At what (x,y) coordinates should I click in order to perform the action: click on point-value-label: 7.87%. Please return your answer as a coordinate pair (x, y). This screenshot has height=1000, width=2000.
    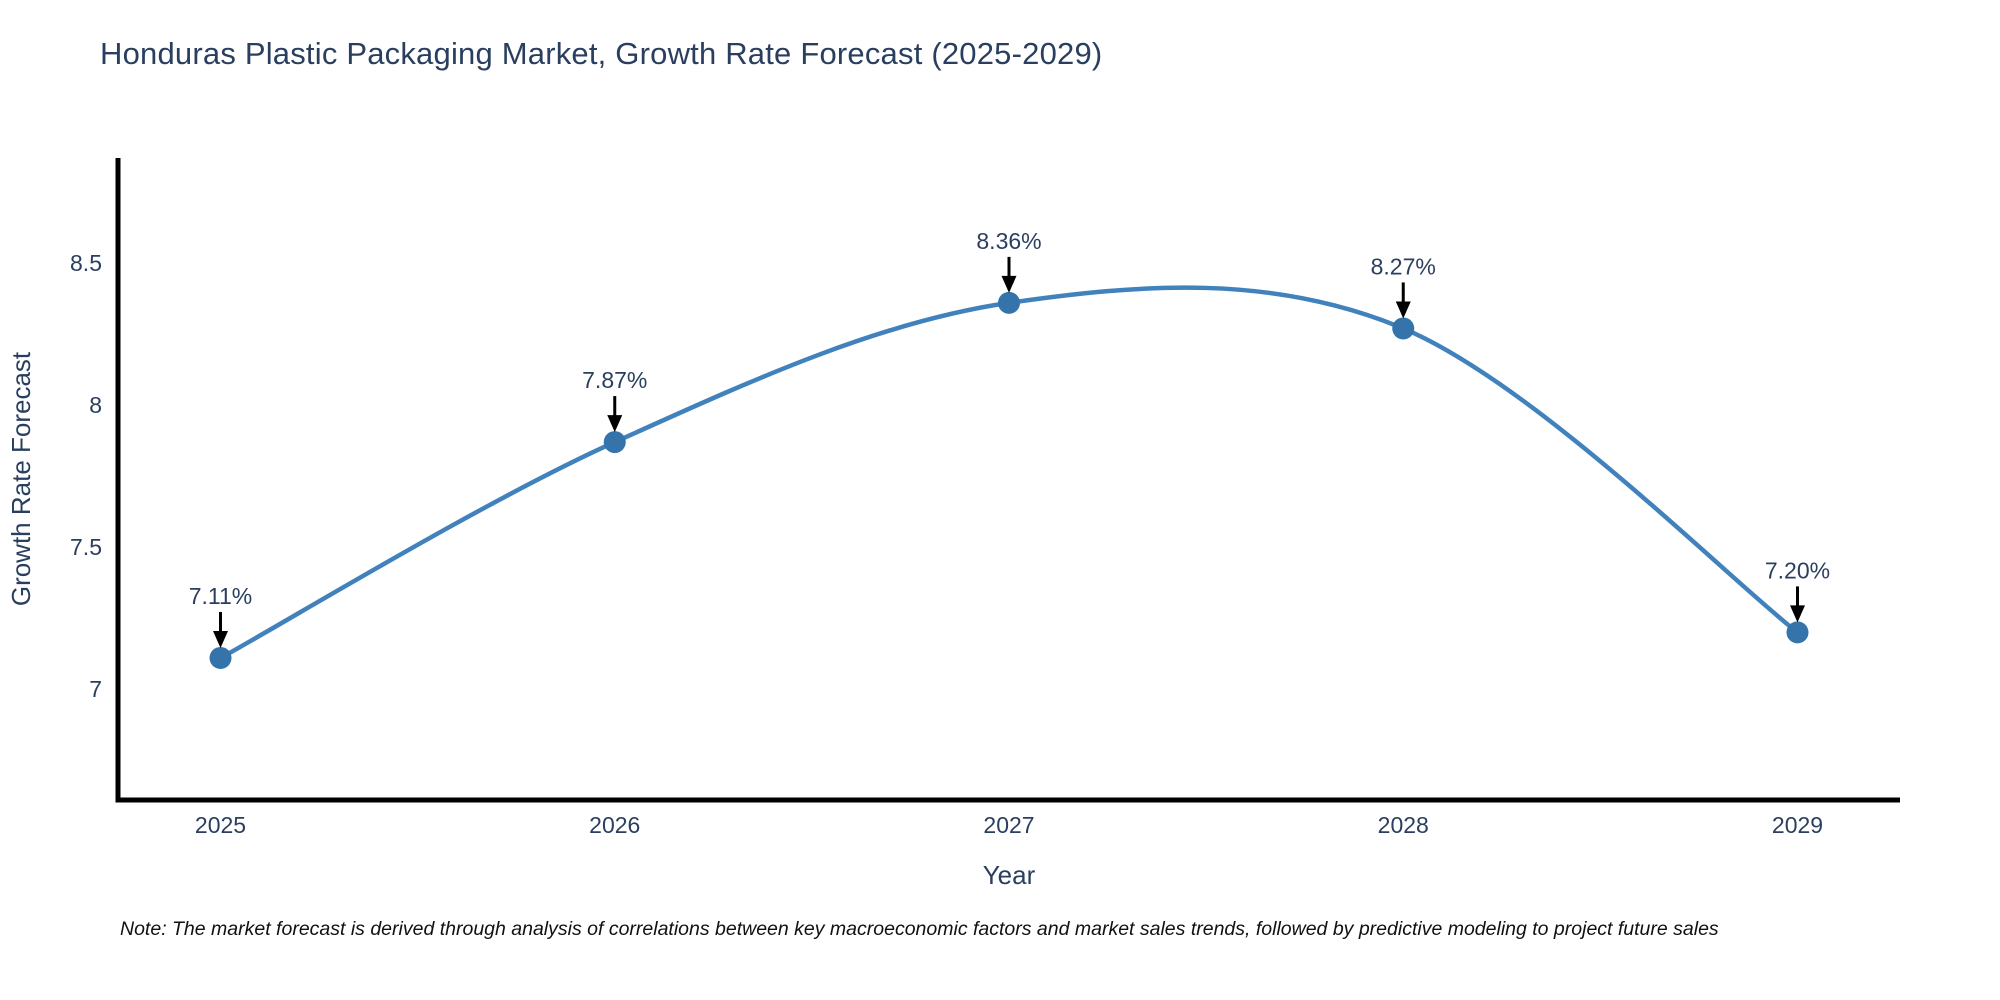
    Looking at the image, I should click on (614, 380).